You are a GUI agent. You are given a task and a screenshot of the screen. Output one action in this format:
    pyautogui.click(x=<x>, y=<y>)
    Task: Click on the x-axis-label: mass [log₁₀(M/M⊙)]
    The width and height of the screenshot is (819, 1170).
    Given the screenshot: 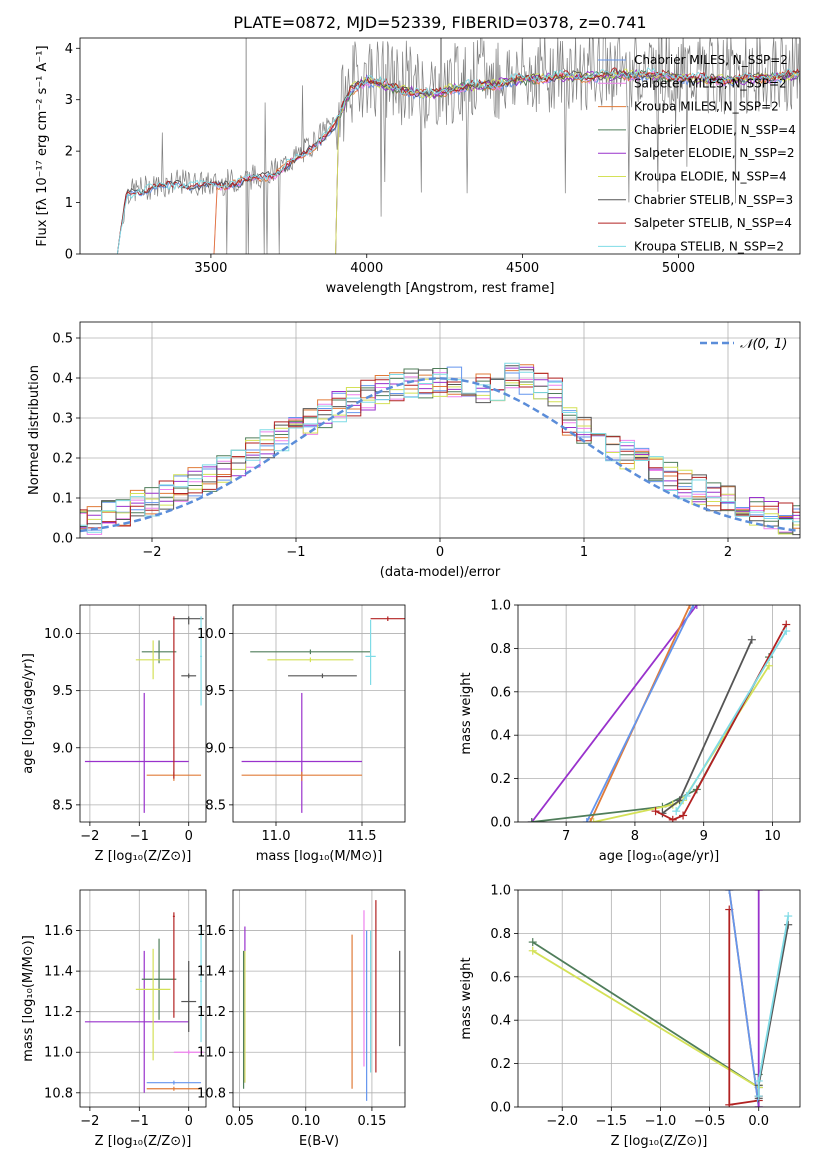 What is the action you would take?
    pyautogui.click(x=319, y=856)
    